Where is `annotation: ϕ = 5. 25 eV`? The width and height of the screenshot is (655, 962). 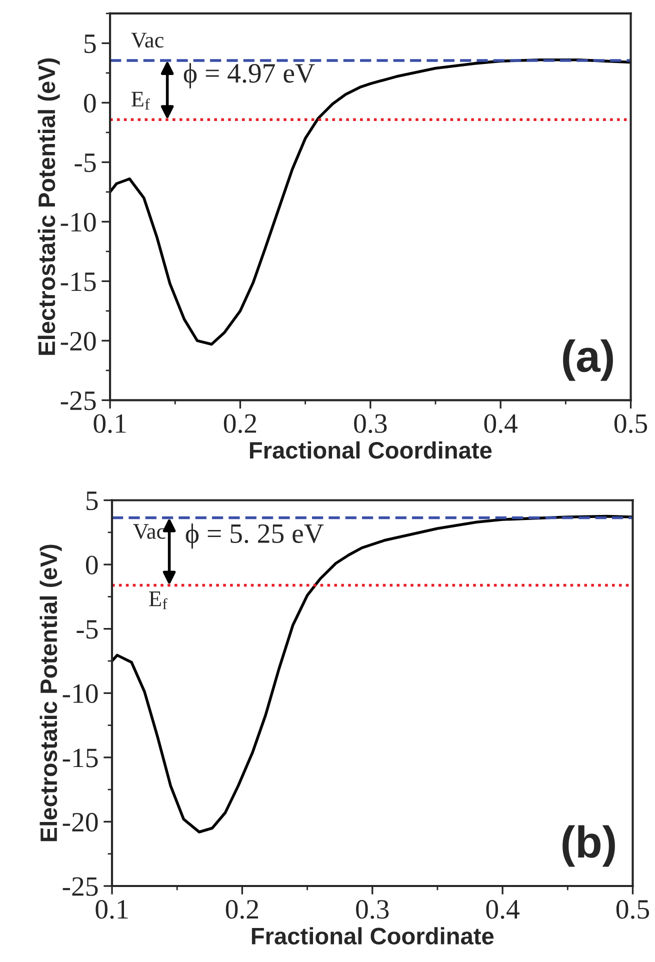 annotation: ϕ = 5. 25 eV is located at coordinates (255, 536).